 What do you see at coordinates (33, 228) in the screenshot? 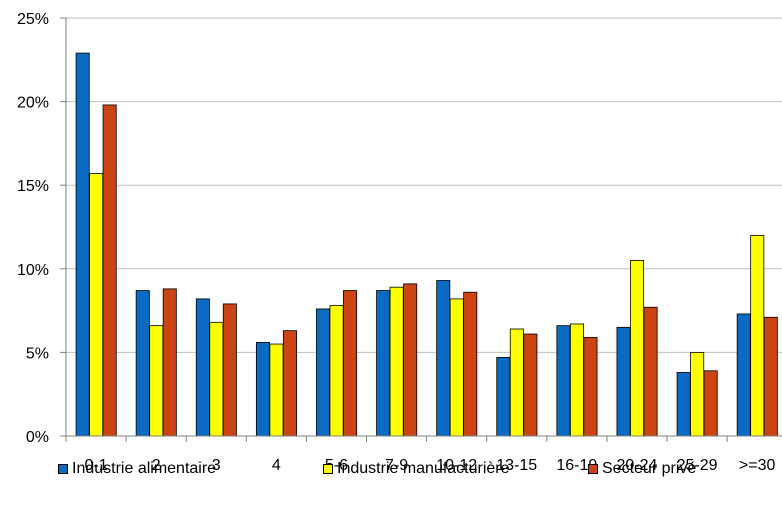
I see `y-axis-tick-labels: 0% 5% 10% 15% 20% 25%` at bounding box center [33, 228].